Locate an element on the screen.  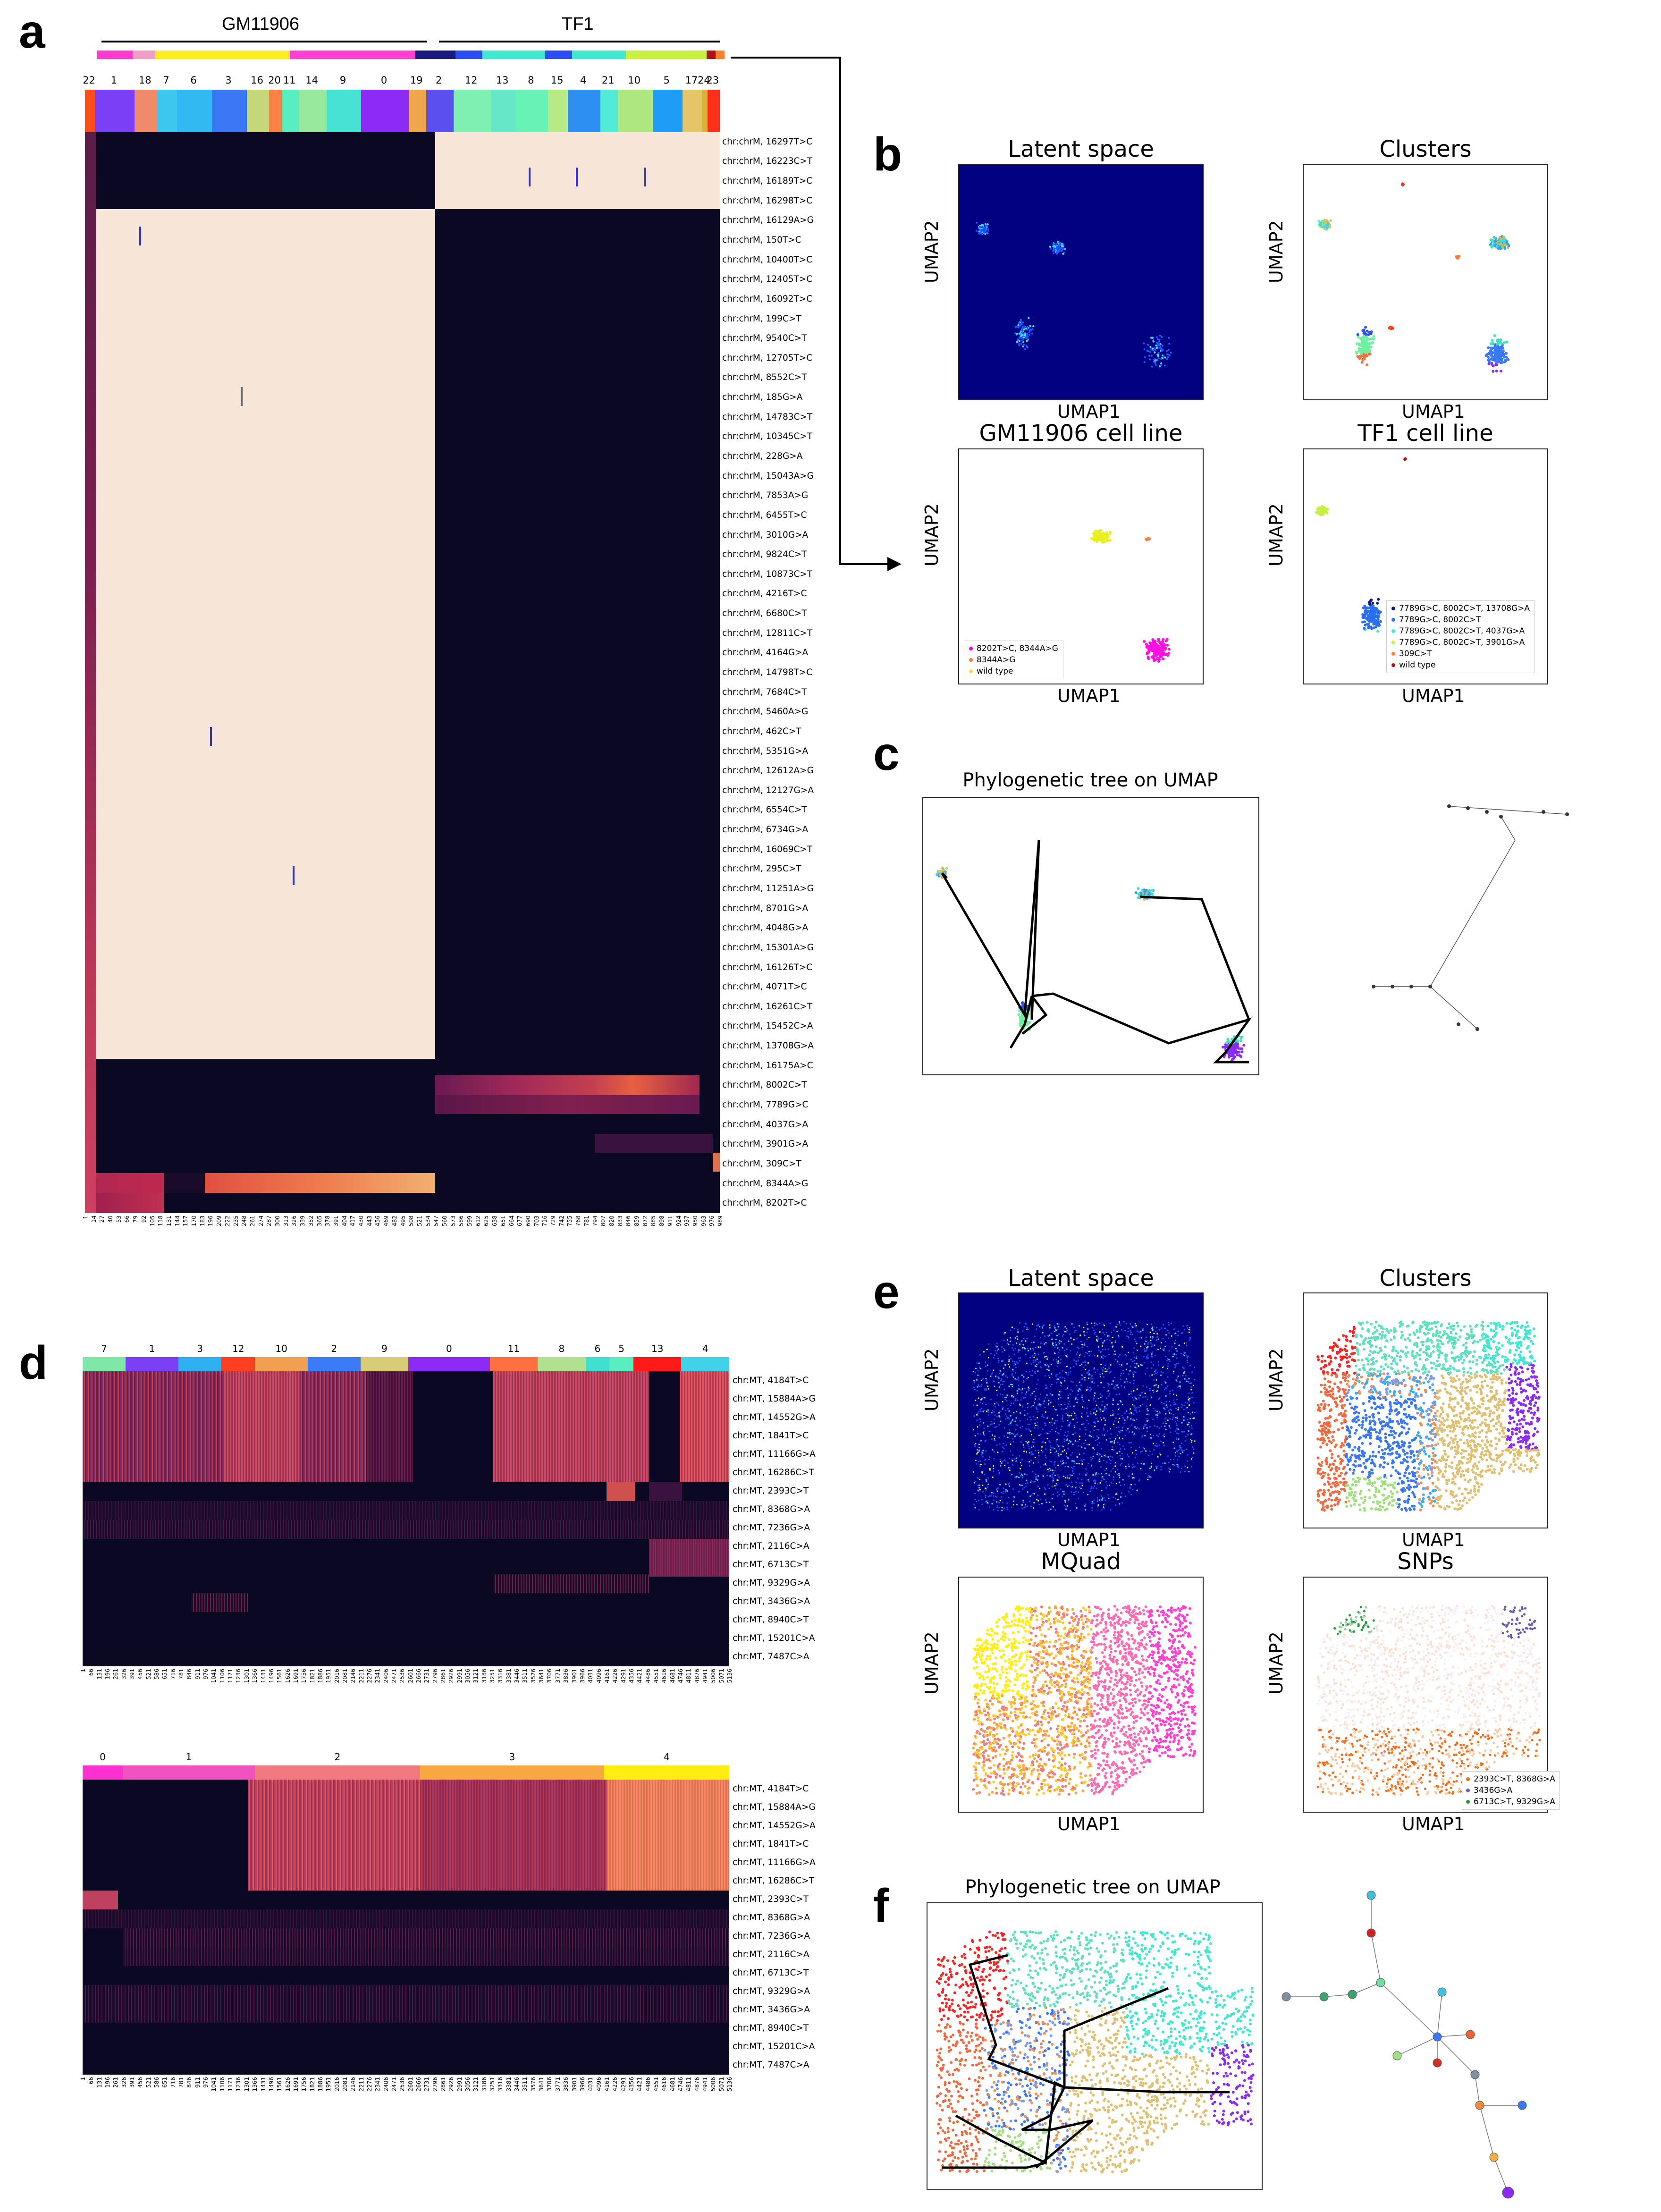
legend-marker is located at coordinates (1468, 1779).